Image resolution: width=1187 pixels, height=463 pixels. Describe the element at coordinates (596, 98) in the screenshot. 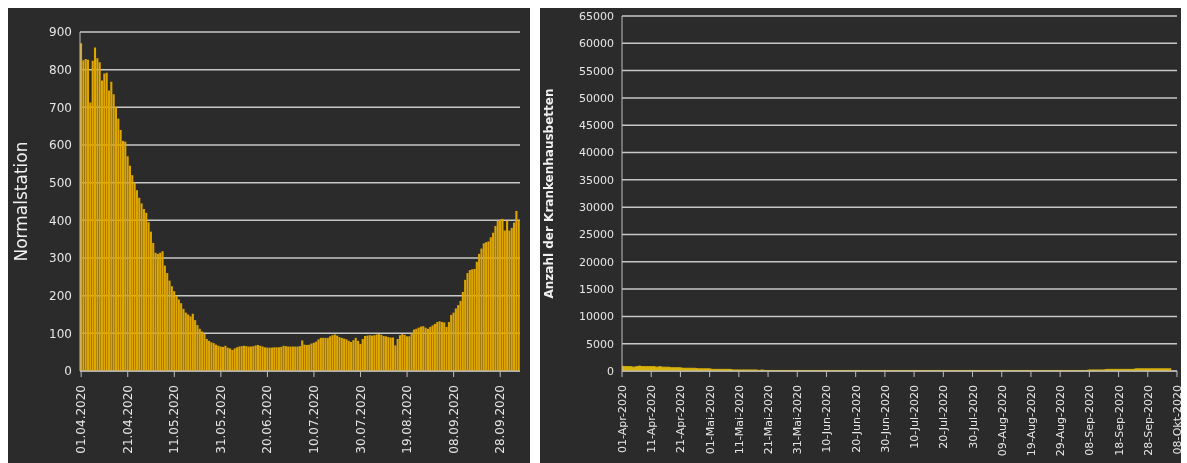

I see `y-tick-label: 50000` at that location.